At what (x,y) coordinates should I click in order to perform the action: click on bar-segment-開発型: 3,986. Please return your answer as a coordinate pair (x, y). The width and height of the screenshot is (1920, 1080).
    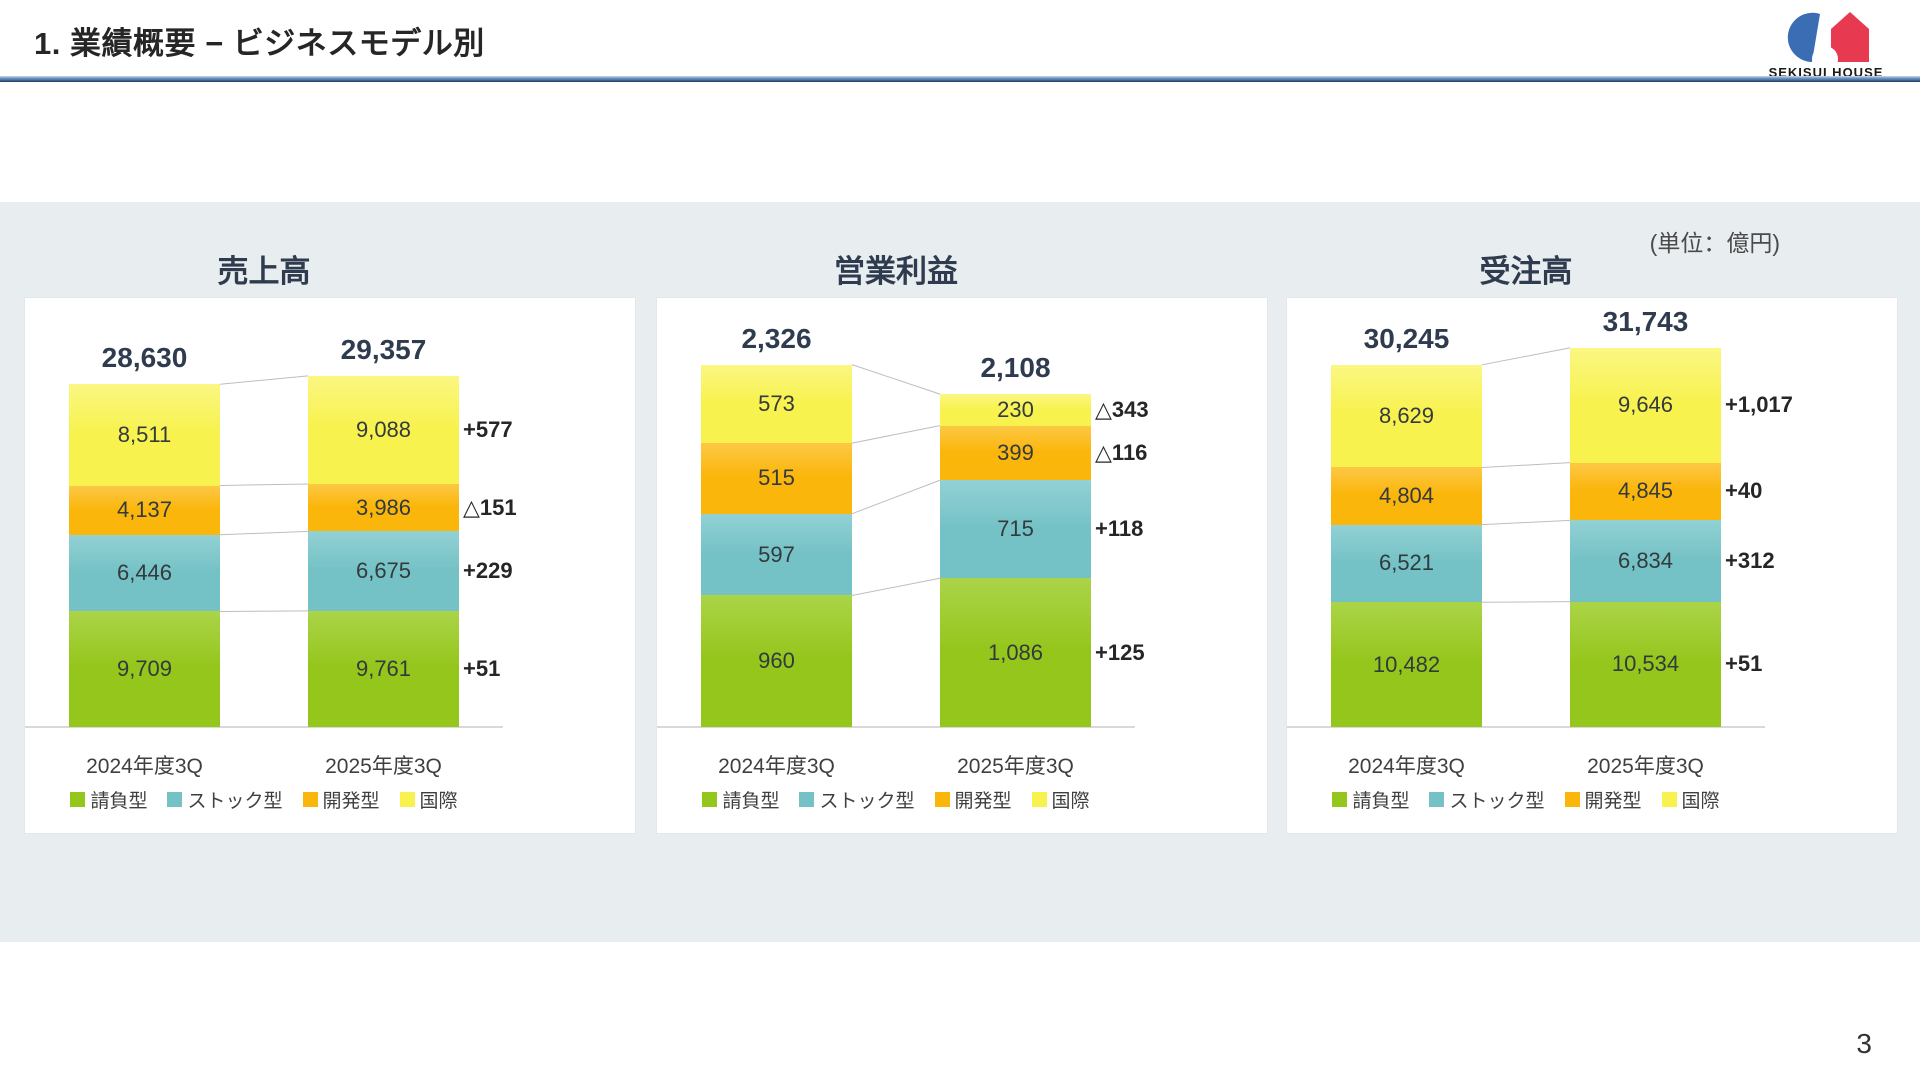
    Looking at the image, I should click on (383, 507).